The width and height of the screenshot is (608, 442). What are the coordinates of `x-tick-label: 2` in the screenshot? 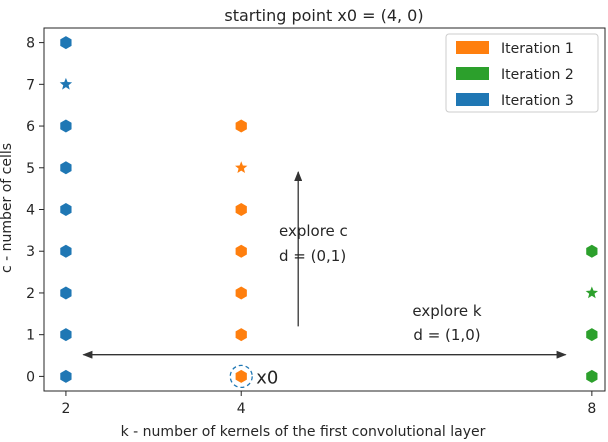 It's located at (65, 409).